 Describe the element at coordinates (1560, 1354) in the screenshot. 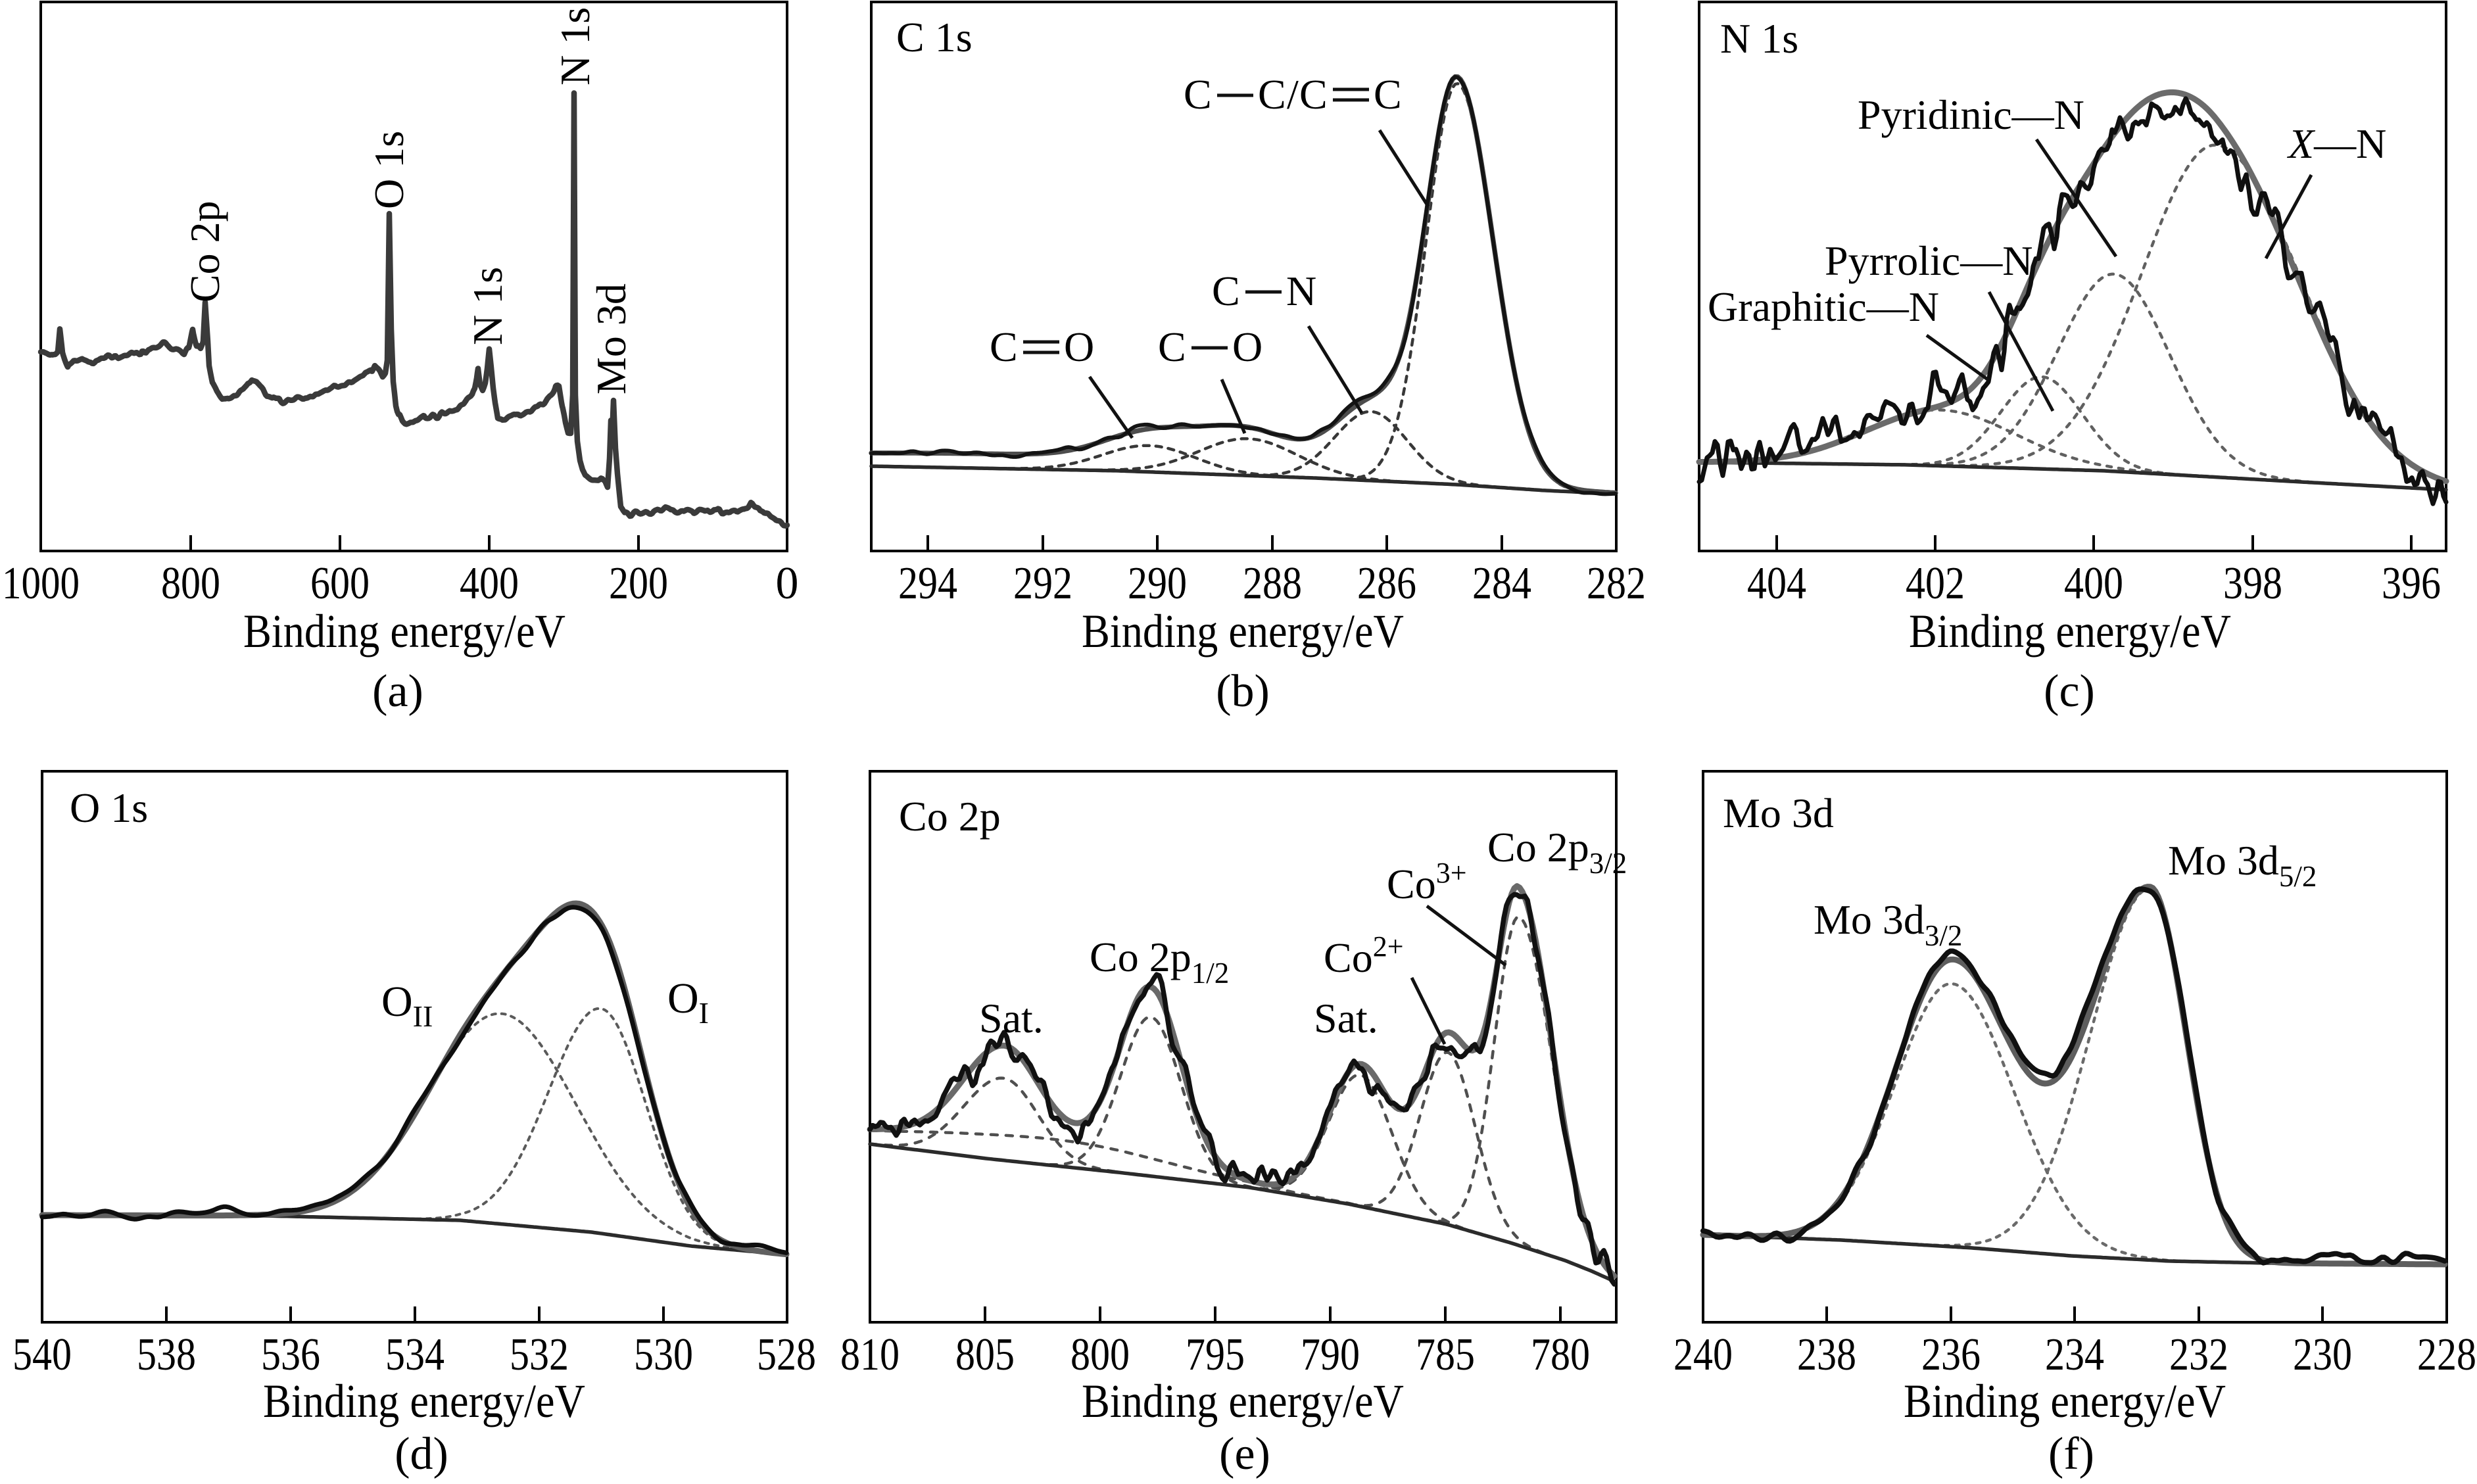

I see `svg-text: 780` at that location.